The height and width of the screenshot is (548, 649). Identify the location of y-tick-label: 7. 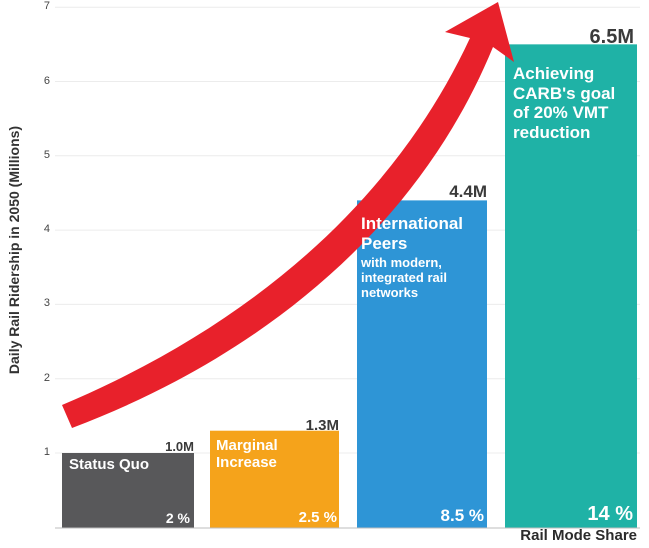
(46, 6).